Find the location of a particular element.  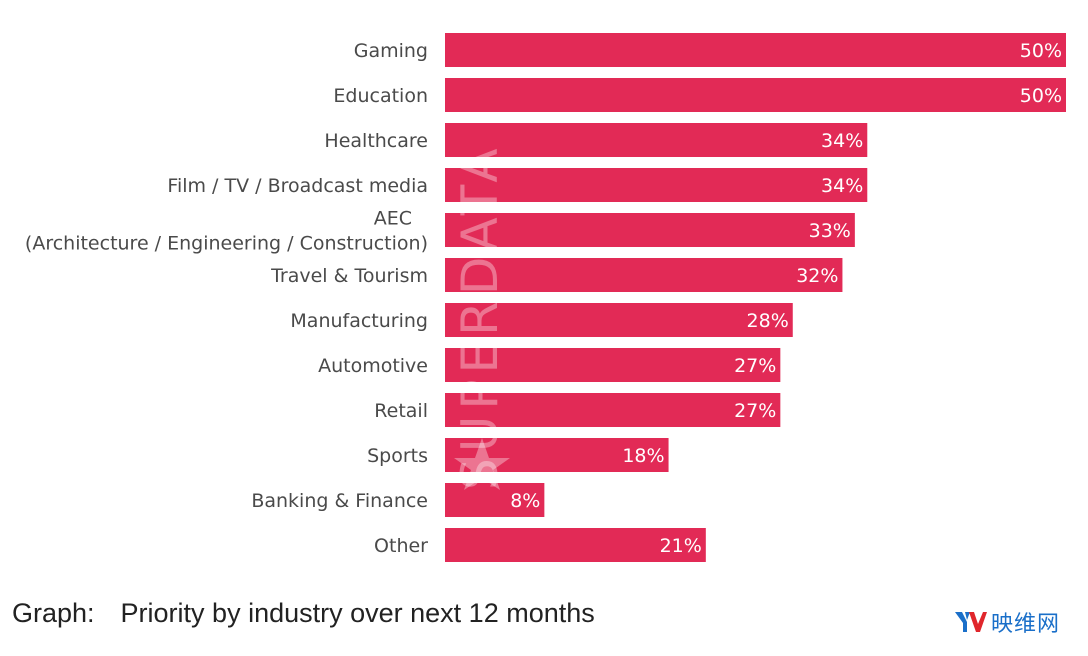

category-label-line: Manufacturing is located at coordinates (359, 321).